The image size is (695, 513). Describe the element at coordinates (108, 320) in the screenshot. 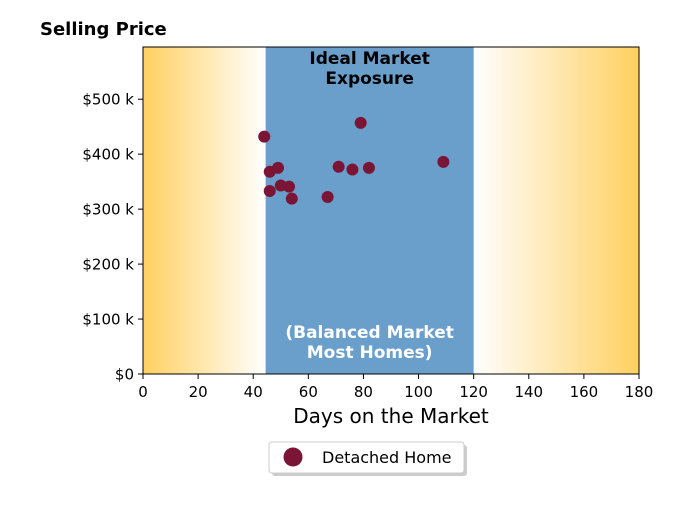

I see `y-tick-label: $100 k` at that location.